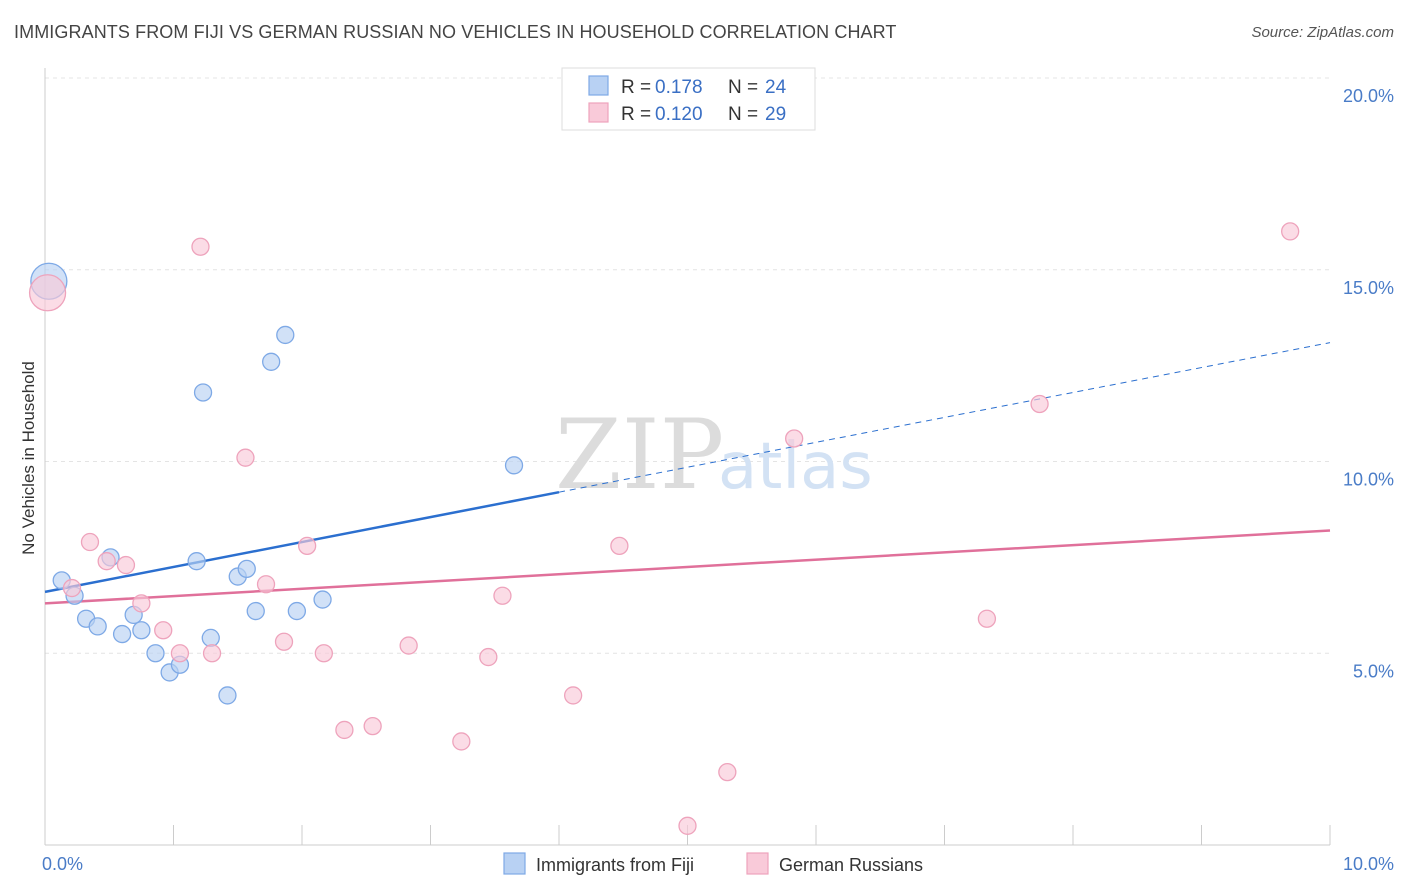  I want to click on legend-n-value-1: 29, so click(775, 114).